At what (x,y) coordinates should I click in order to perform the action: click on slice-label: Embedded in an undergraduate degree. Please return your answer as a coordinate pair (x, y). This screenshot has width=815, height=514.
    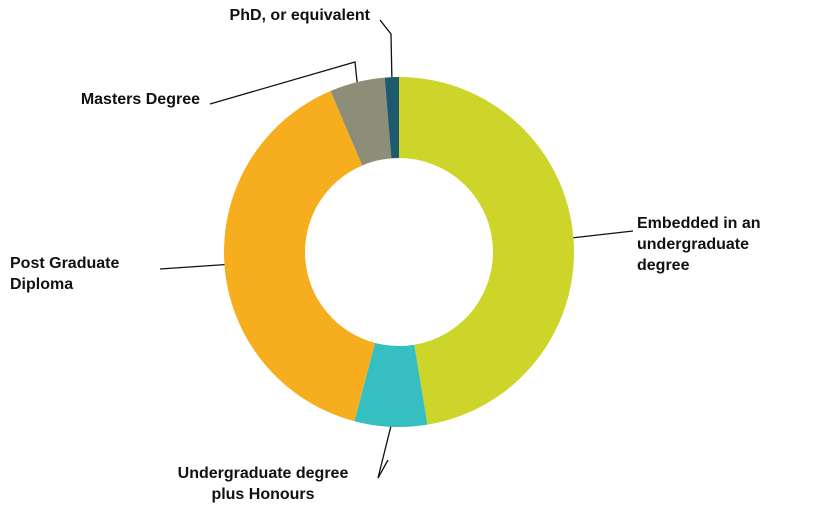
    Looking at the image, I should click on (699, 244).